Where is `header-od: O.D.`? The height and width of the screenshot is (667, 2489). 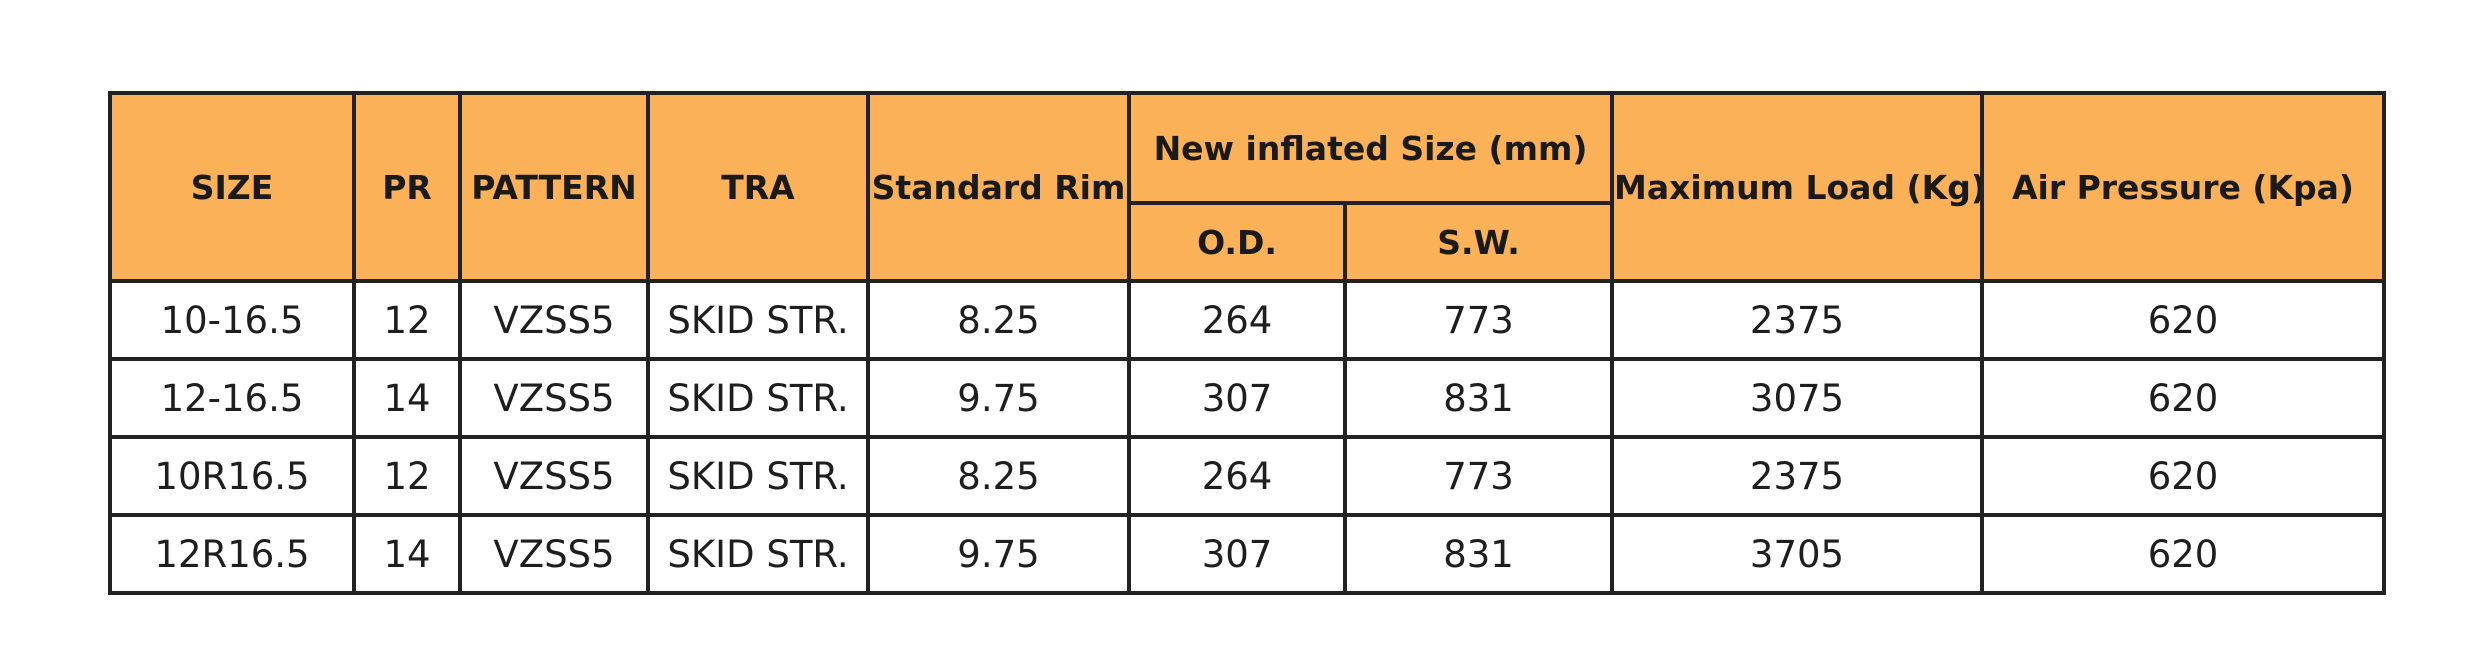 header-od: O.D. is located at coordinates (1237, 242).